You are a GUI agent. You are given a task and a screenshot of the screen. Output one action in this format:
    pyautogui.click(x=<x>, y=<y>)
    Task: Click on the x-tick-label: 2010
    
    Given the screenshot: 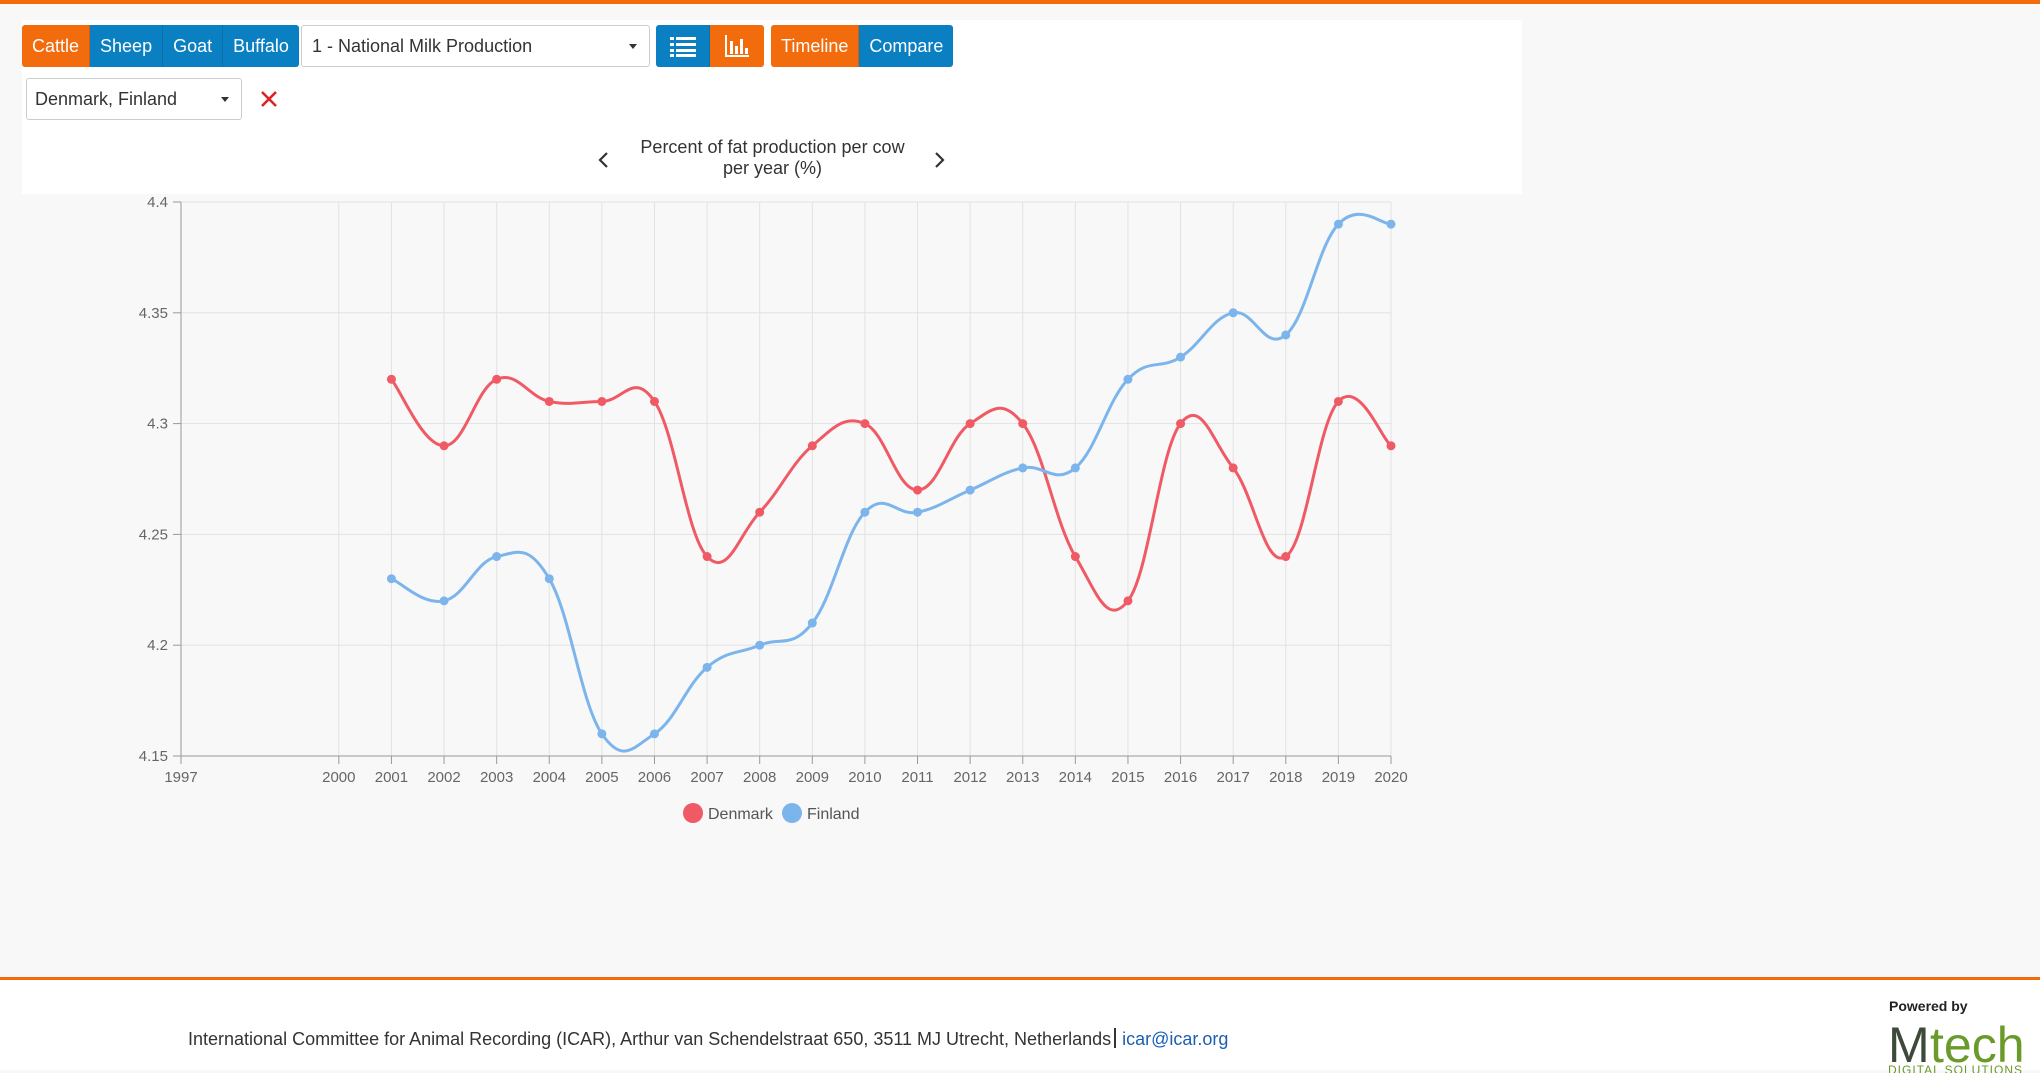 What is the action you would take?
    pyautogui.click(x=864, y=777)
    